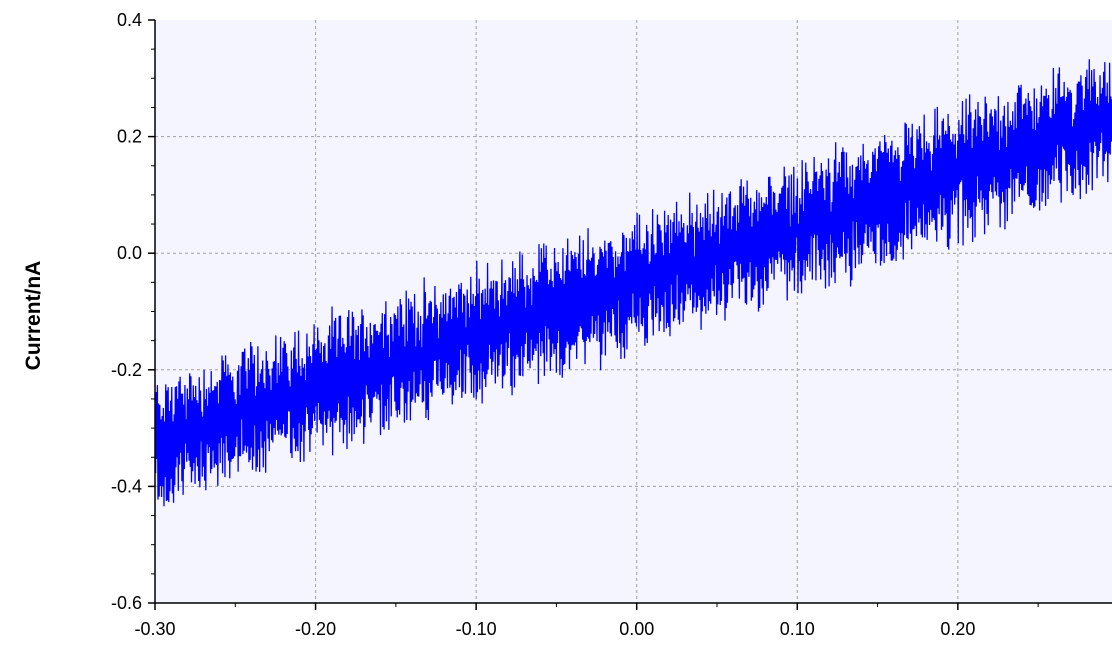 This screenshot has height=651, width=1112. What do you see at coordinates (126, 486) in the screenshot?
I see `y-tick-label: -0.4` at bounding box center [126, 486].